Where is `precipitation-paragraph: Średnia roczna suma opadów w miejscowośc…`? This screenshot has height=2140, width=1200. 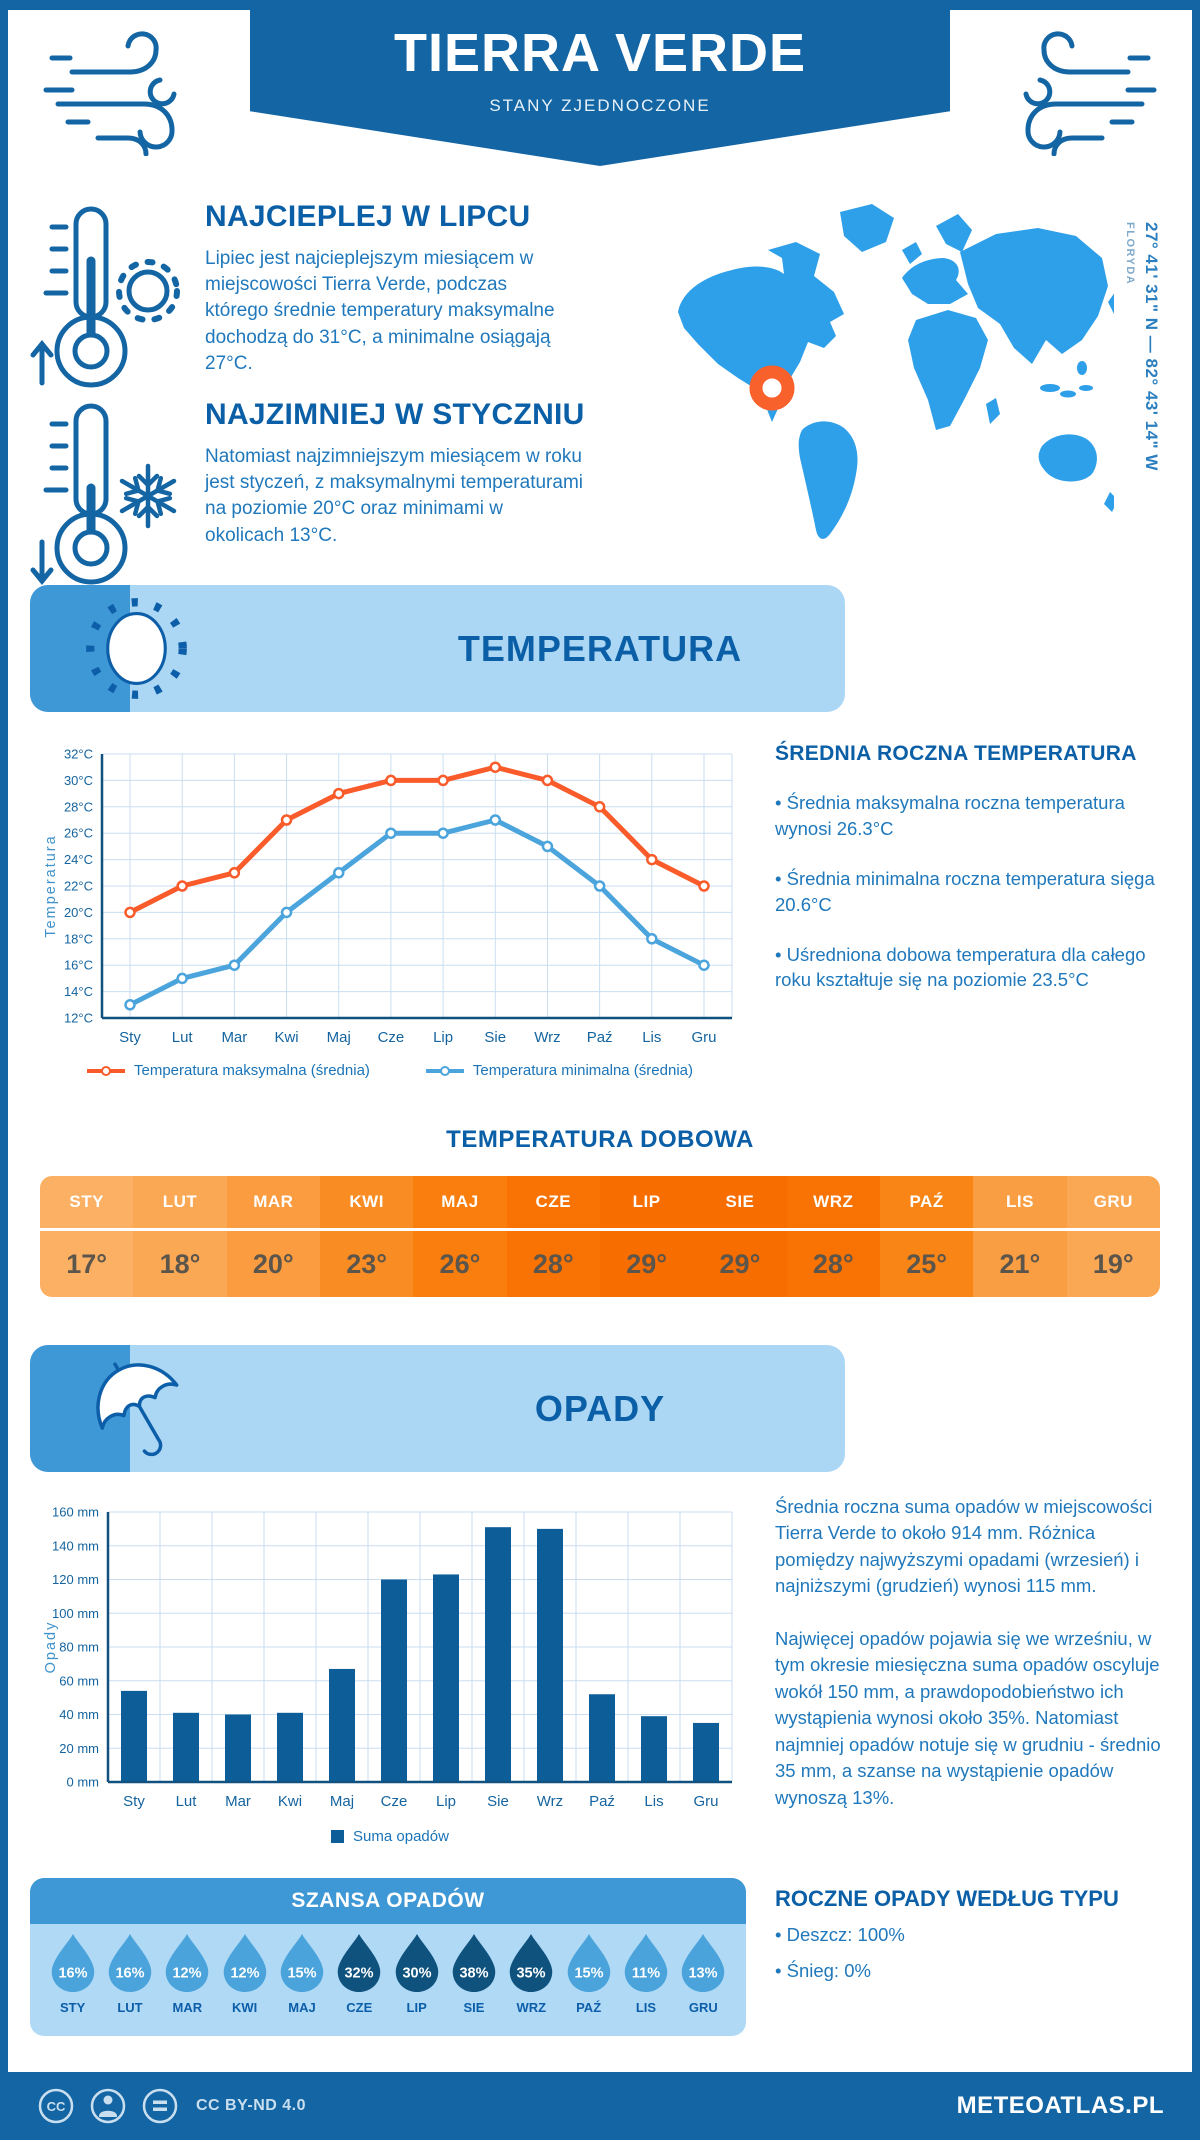
precipitation-paragraph: Średnia roczna suma opadów w miejscowośc… is located at coordinates (964, 1546).